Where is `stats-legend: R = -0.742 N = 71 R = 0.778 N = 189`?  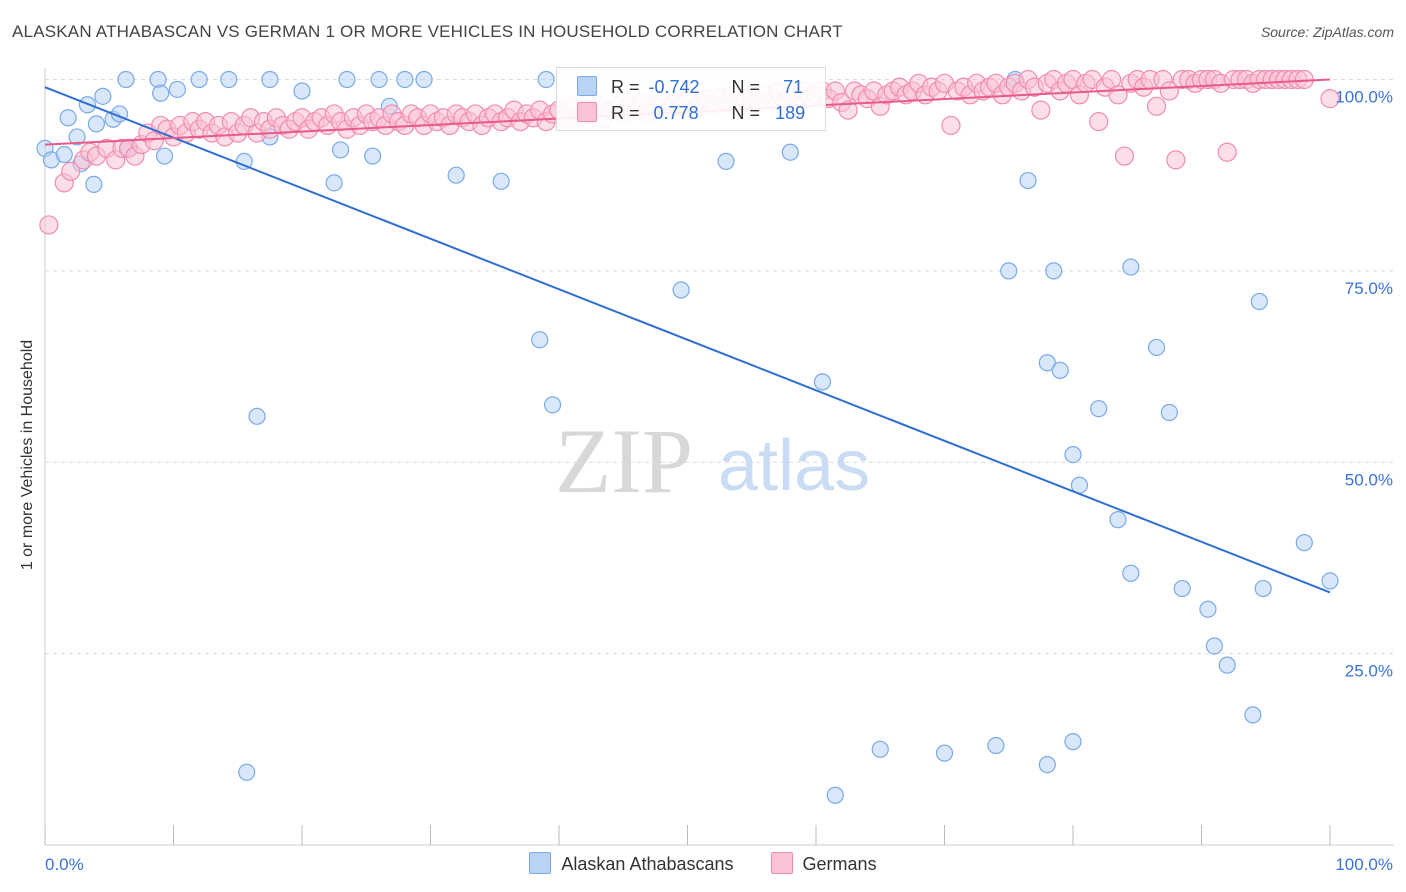
stats-legend: R = -0.742 N = 71 R = 0.778 N = 189 is located at coordinates (691, 99).